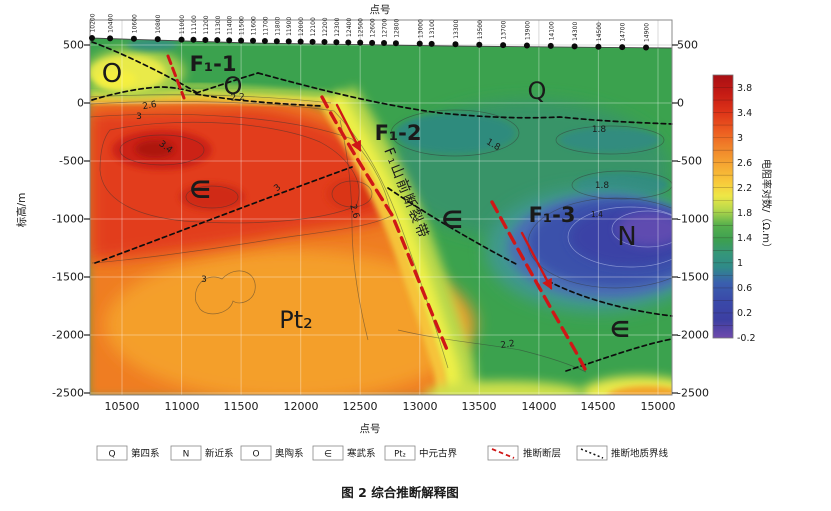  Describe the element at coordinates (452, 220) in the screenshot. I see `unit-label-Cambrian-2: ∈` at that location.